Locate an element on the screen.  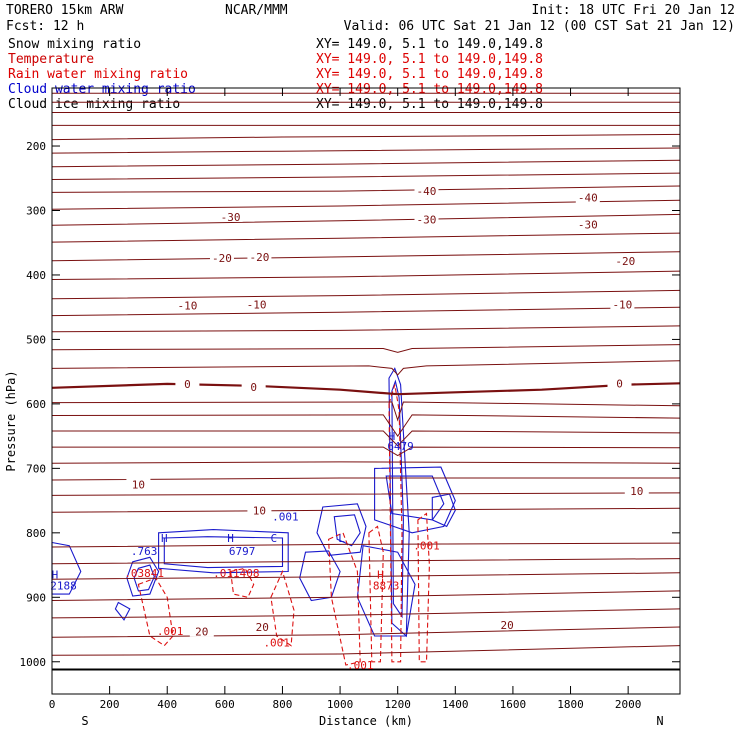
cloud-label: L is located at coordinates (341, 538).